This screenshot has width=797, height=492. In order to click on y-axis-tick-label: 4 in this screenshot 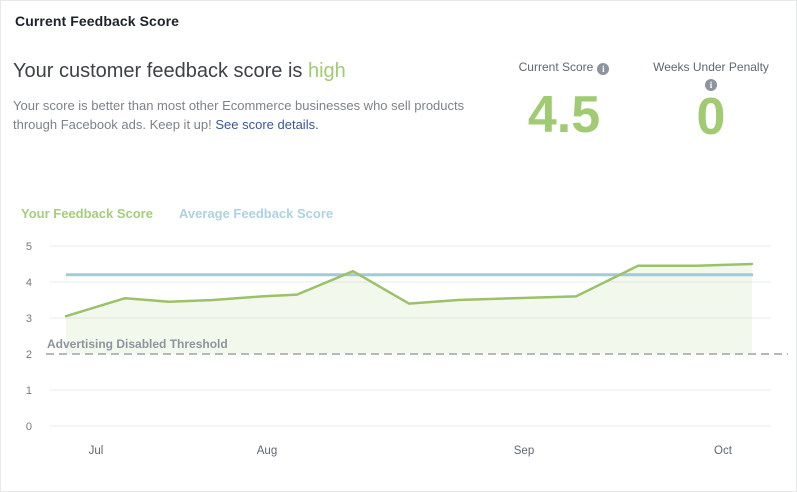, I will do `click(29, 283)`.